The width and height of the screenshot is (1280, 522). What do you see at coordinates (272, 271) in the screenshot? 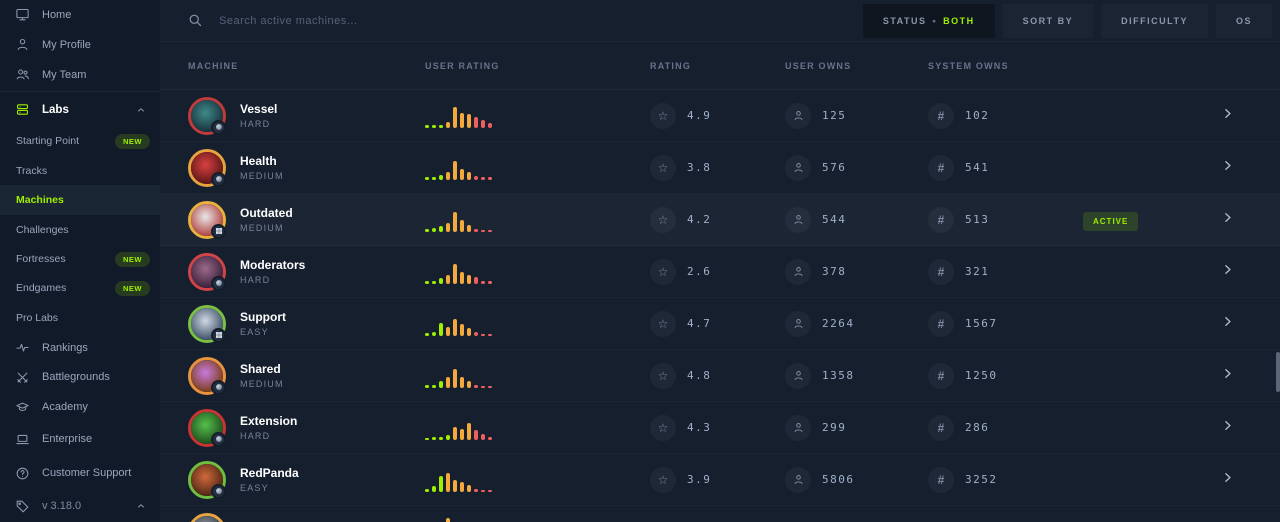
I see `machine-text: Moderators HARD` at bounding box center [272, 271].